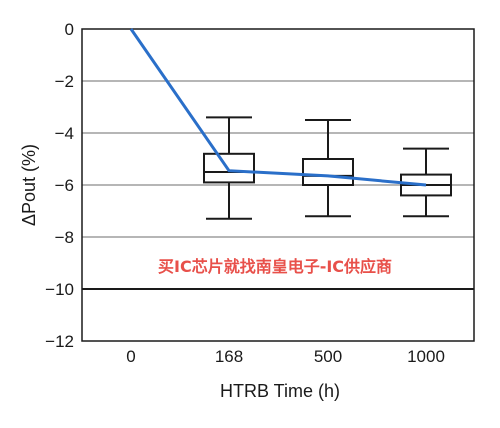  What do you see at coordinates (69, 29) in the screenshot?
I see `y-tick-label: 0` at bounding box center [69, 29].